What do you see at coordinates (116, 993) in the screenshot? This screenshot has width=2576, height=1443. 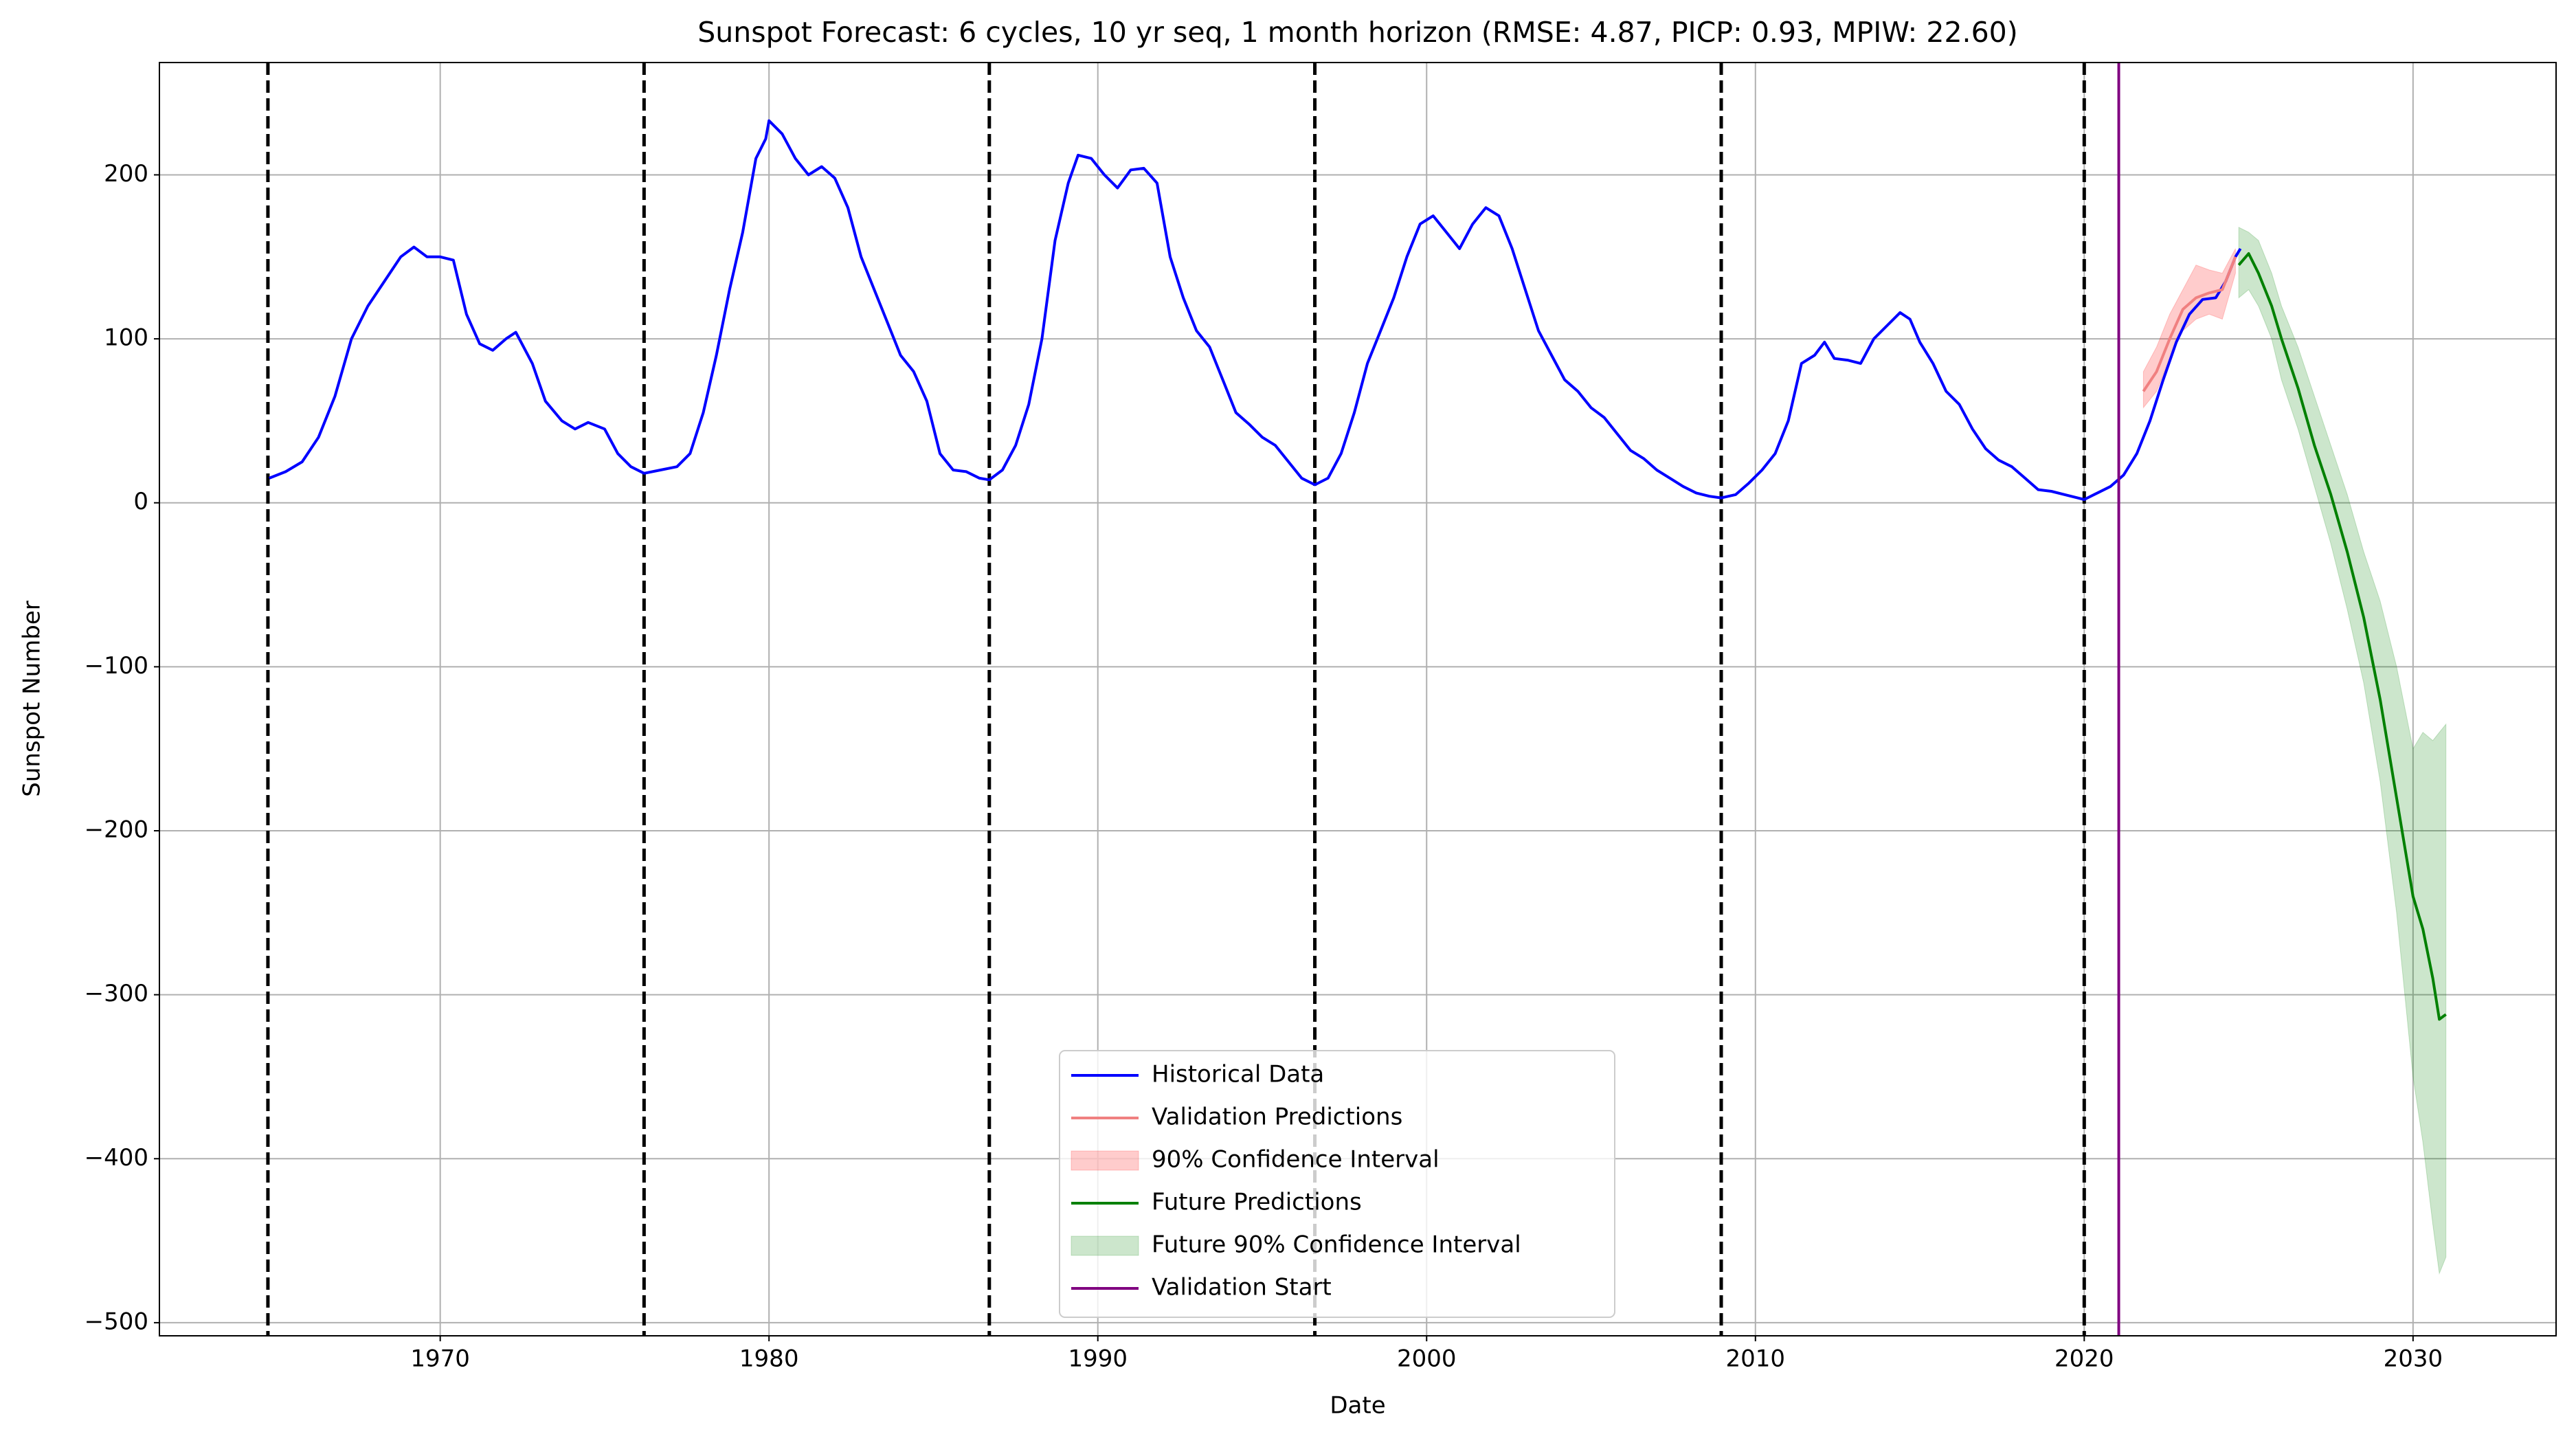 I see `y-tick-label: −300` at bounding box center [116, 993].